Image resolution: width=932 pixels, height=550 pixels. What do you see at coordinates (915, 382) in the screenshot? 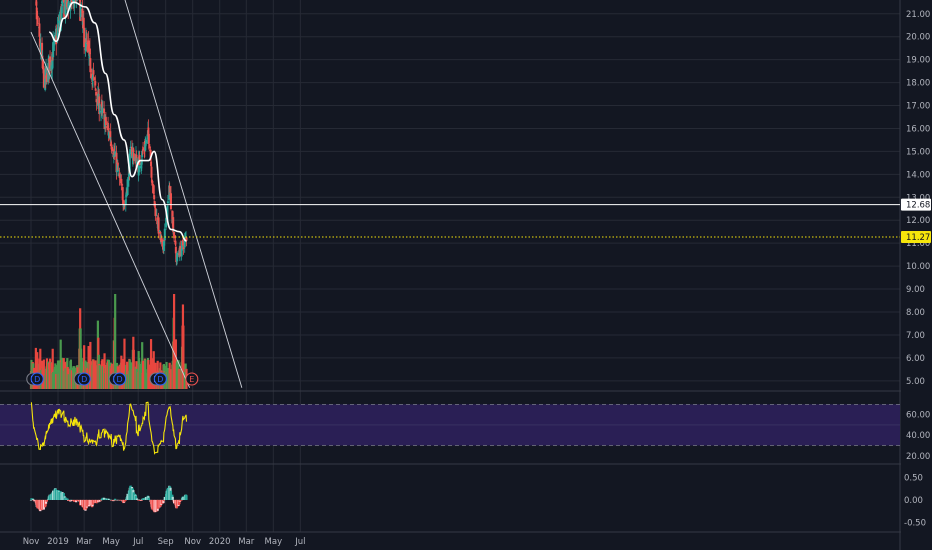
I see `price-tick-label: 5.00` at bounding box center [915, 382].